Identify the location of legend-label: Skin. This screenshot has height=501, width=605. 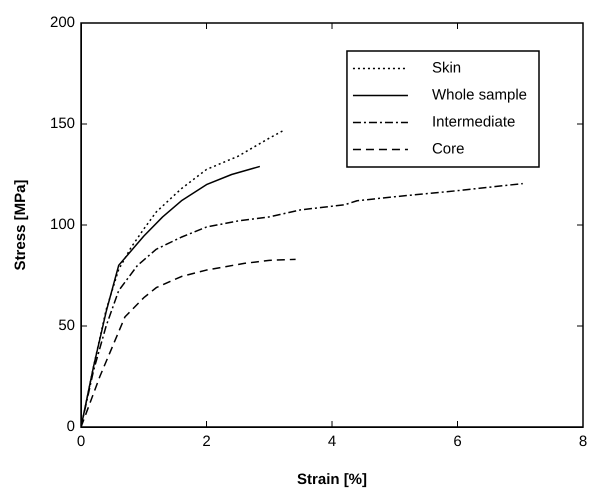
(447, 68).